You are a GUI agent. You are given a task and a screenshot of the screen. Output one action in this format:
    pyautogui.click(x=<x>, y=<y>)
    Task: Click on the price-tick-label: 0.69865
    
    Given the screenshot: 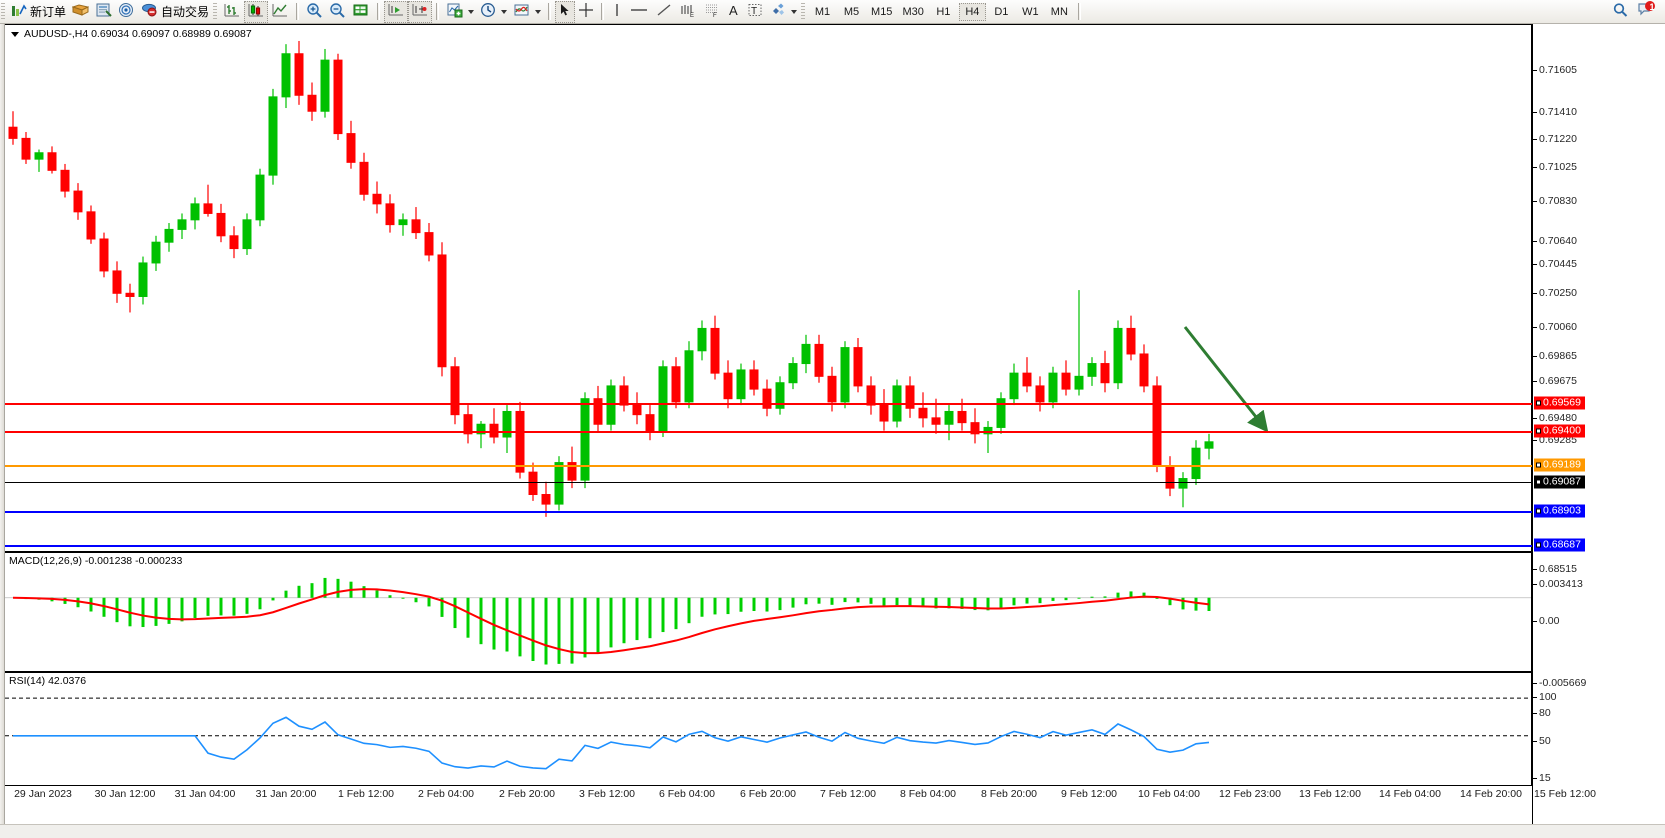 What is the action you would take?
    pyautogui.click(x=1558, y=356)
    